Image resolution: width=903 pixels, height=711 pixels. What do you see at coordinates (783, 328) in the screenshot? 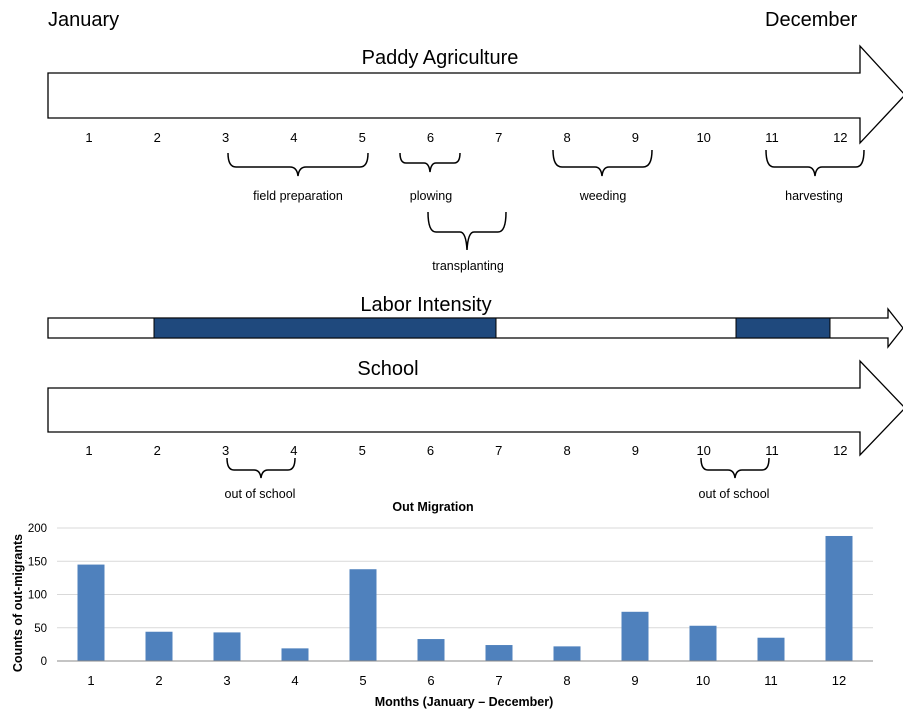
I see `labor-intensity-block-peak2` at bounding box center [783, 328].